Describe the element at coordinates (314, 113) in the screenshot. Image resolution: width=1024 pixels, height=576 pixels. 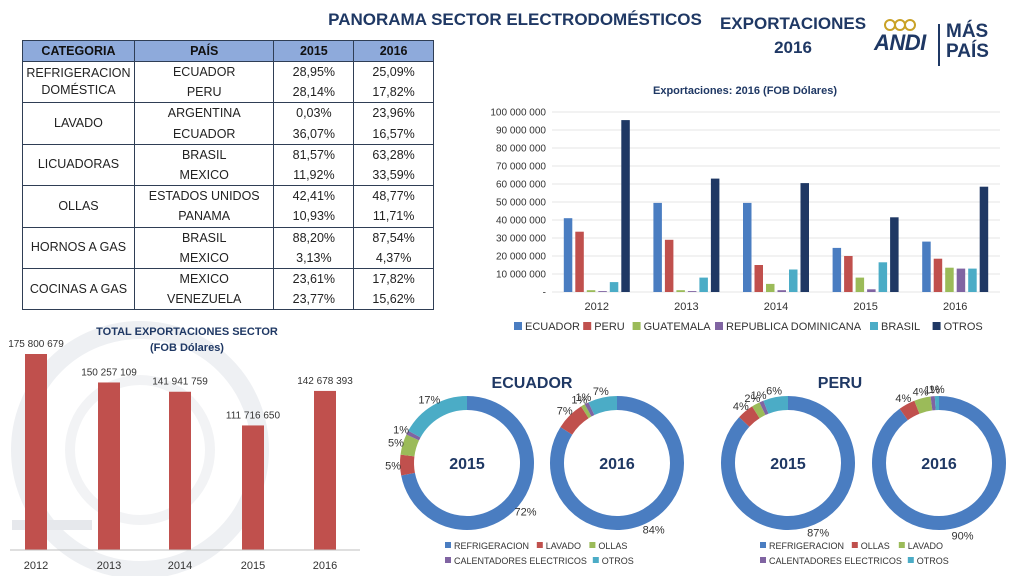
I see `table-2015-cell: 0,03%` at that location.